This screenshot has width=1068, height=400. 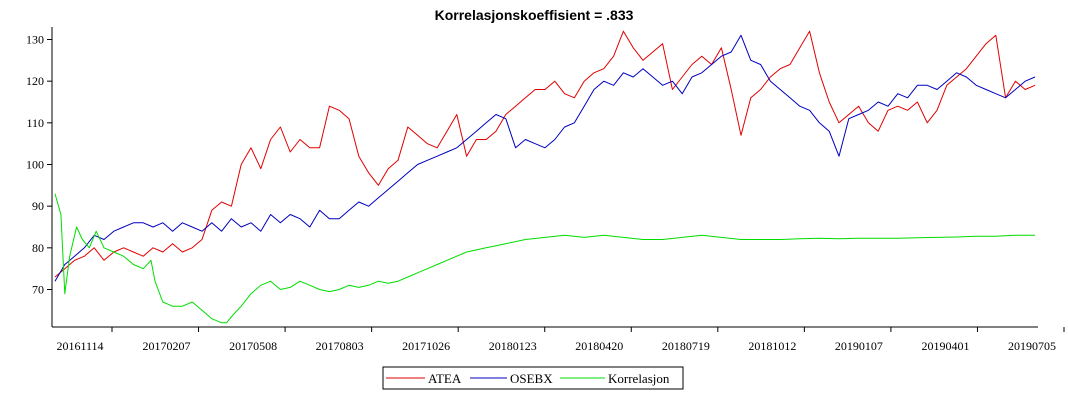 I want to click on y-tick-label: 90, so click(x=38, y=206).